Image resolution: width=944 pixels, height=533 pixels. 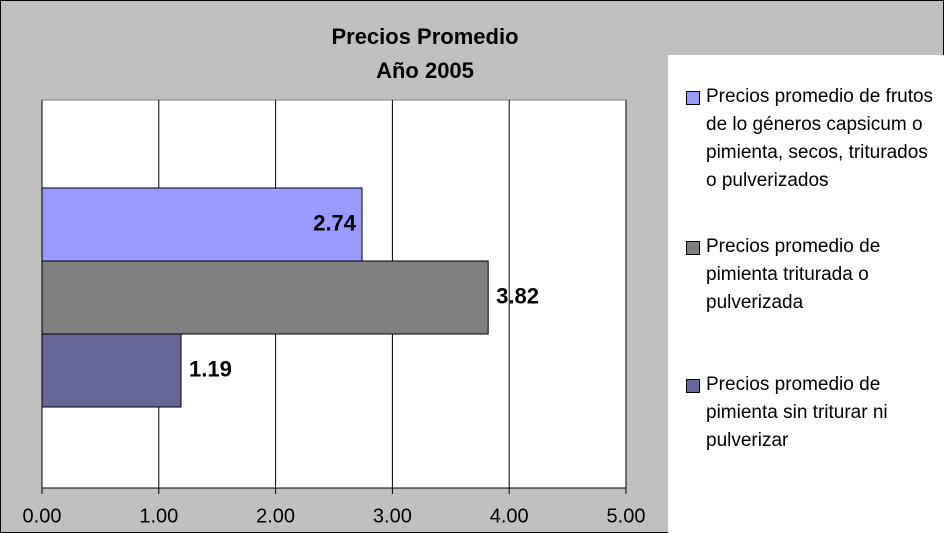 I want to click on data-label: 2.74, so click(x=335, y=222).